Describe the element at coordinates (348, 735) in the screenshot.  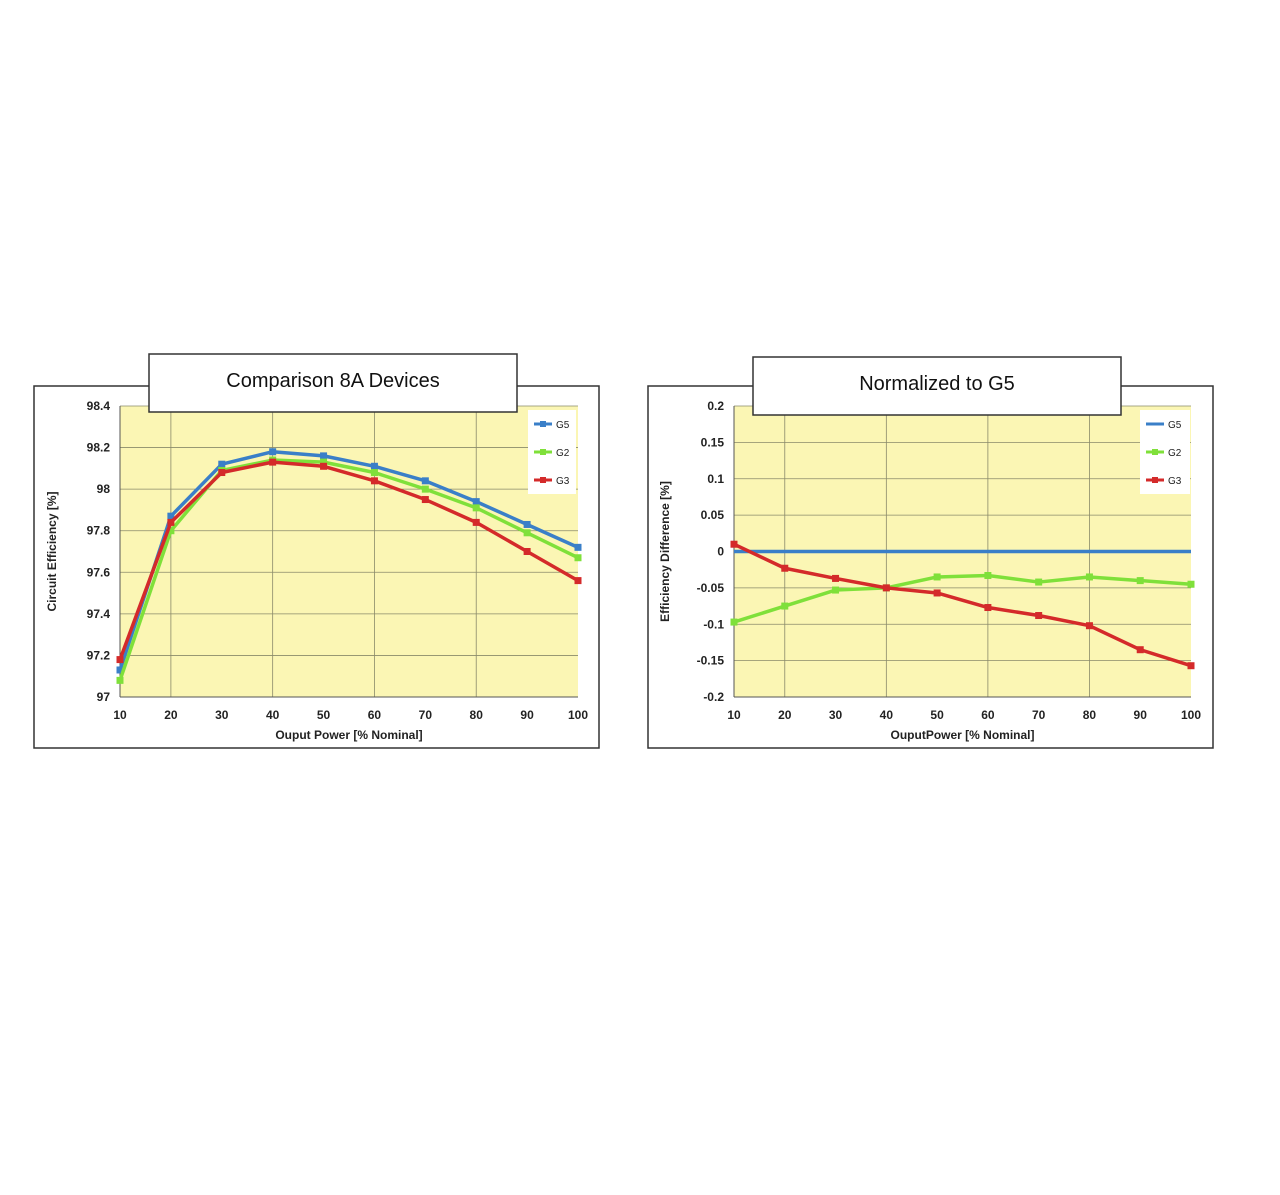
I see `x-axis-label: Ouput Power [% Nominal]` at that location.